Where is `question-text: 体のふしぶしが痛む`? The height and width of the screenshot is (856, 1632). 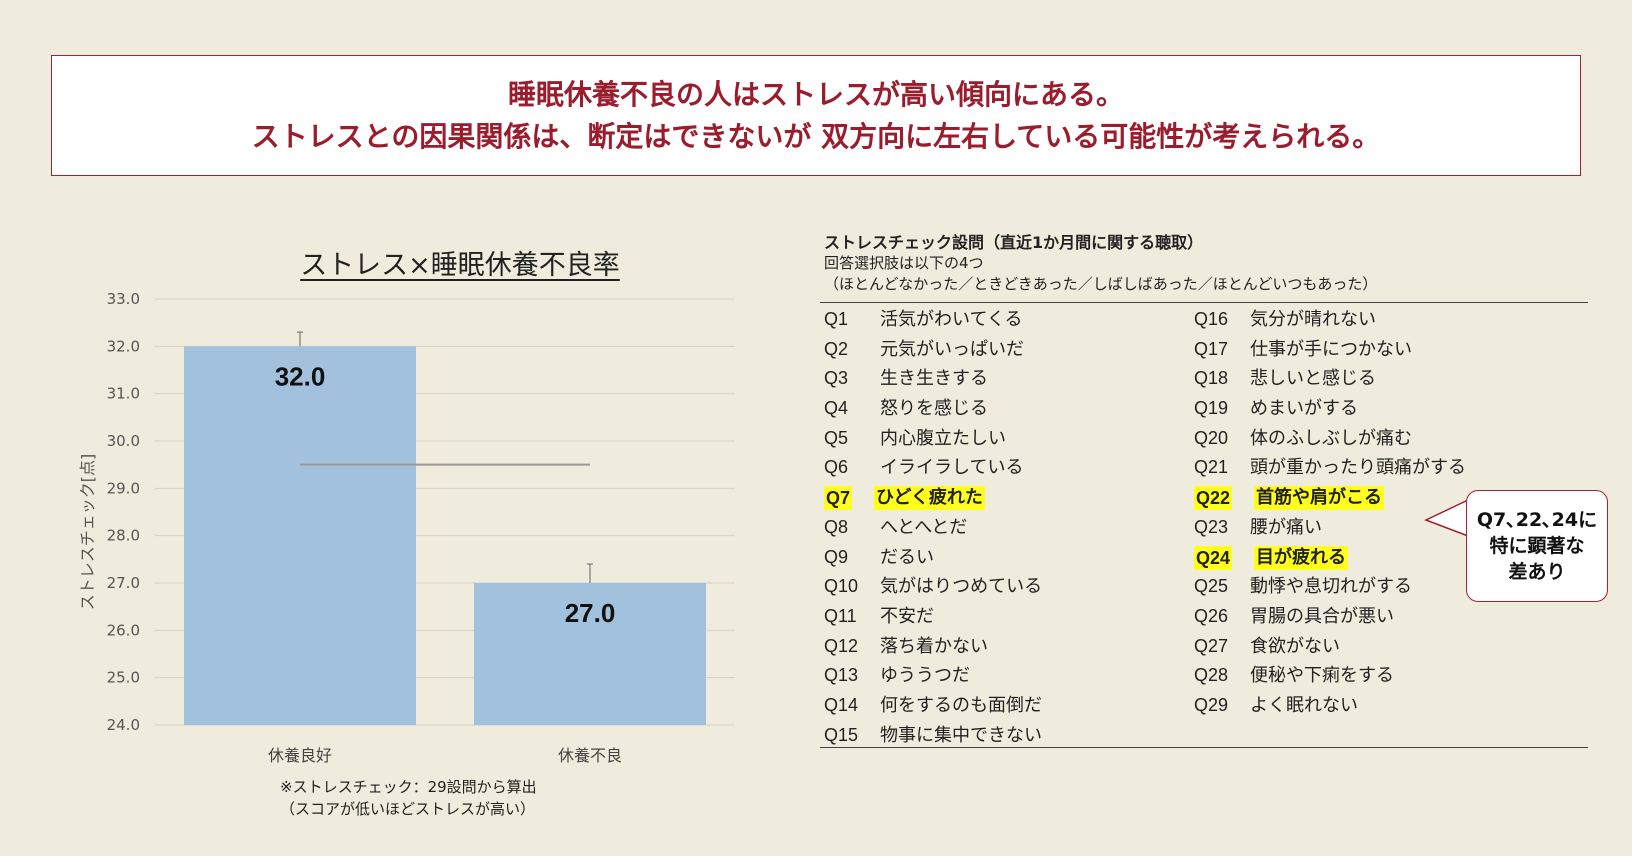
question-text: 体のふしぶしが痛む is located at coordinates (1331, 438).